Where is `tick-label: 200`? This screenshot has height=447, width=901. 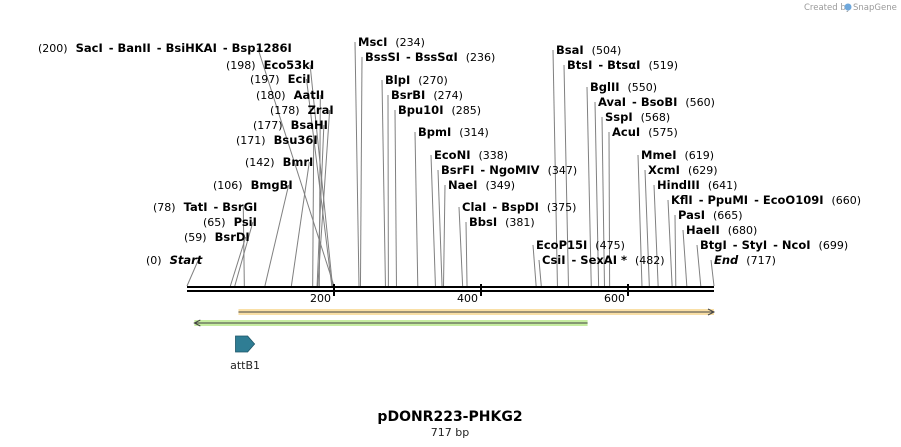 tick-label: 200 is located at coordinates (320, 298).